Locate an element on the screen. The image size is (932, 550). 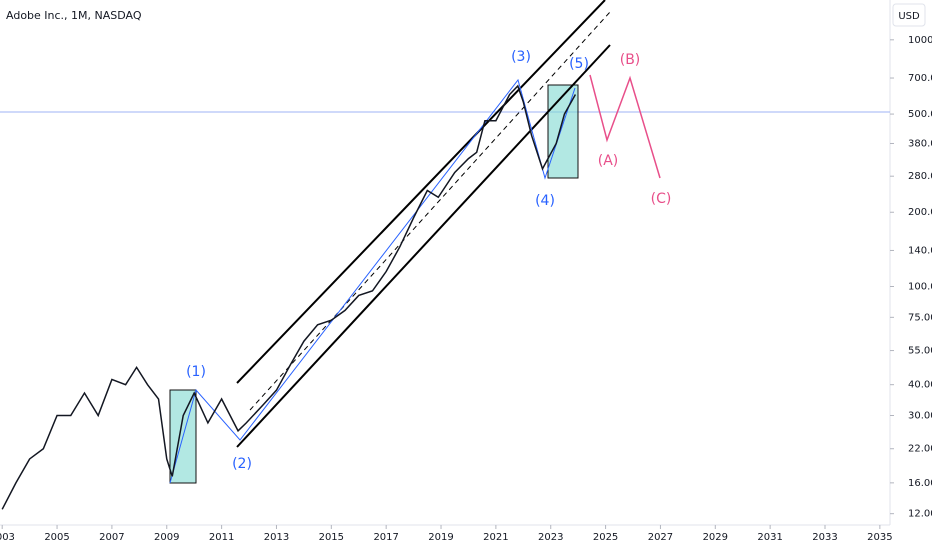
y-tick-label: 16.00 is located at coordinates (920, 483).